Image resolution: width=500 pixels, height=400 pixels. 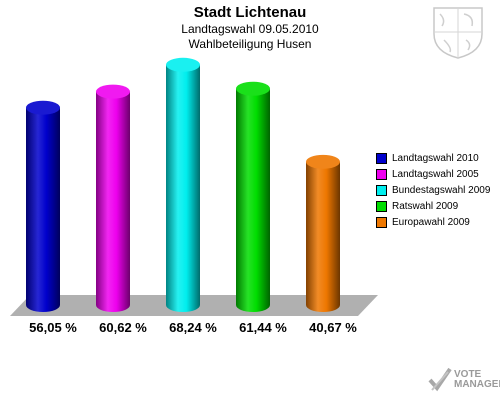 What do you see at coordinates (435, 158) in the screenshot?
I see `legend-label: Landtagswahl 2010` at bounding box center [435, 158].